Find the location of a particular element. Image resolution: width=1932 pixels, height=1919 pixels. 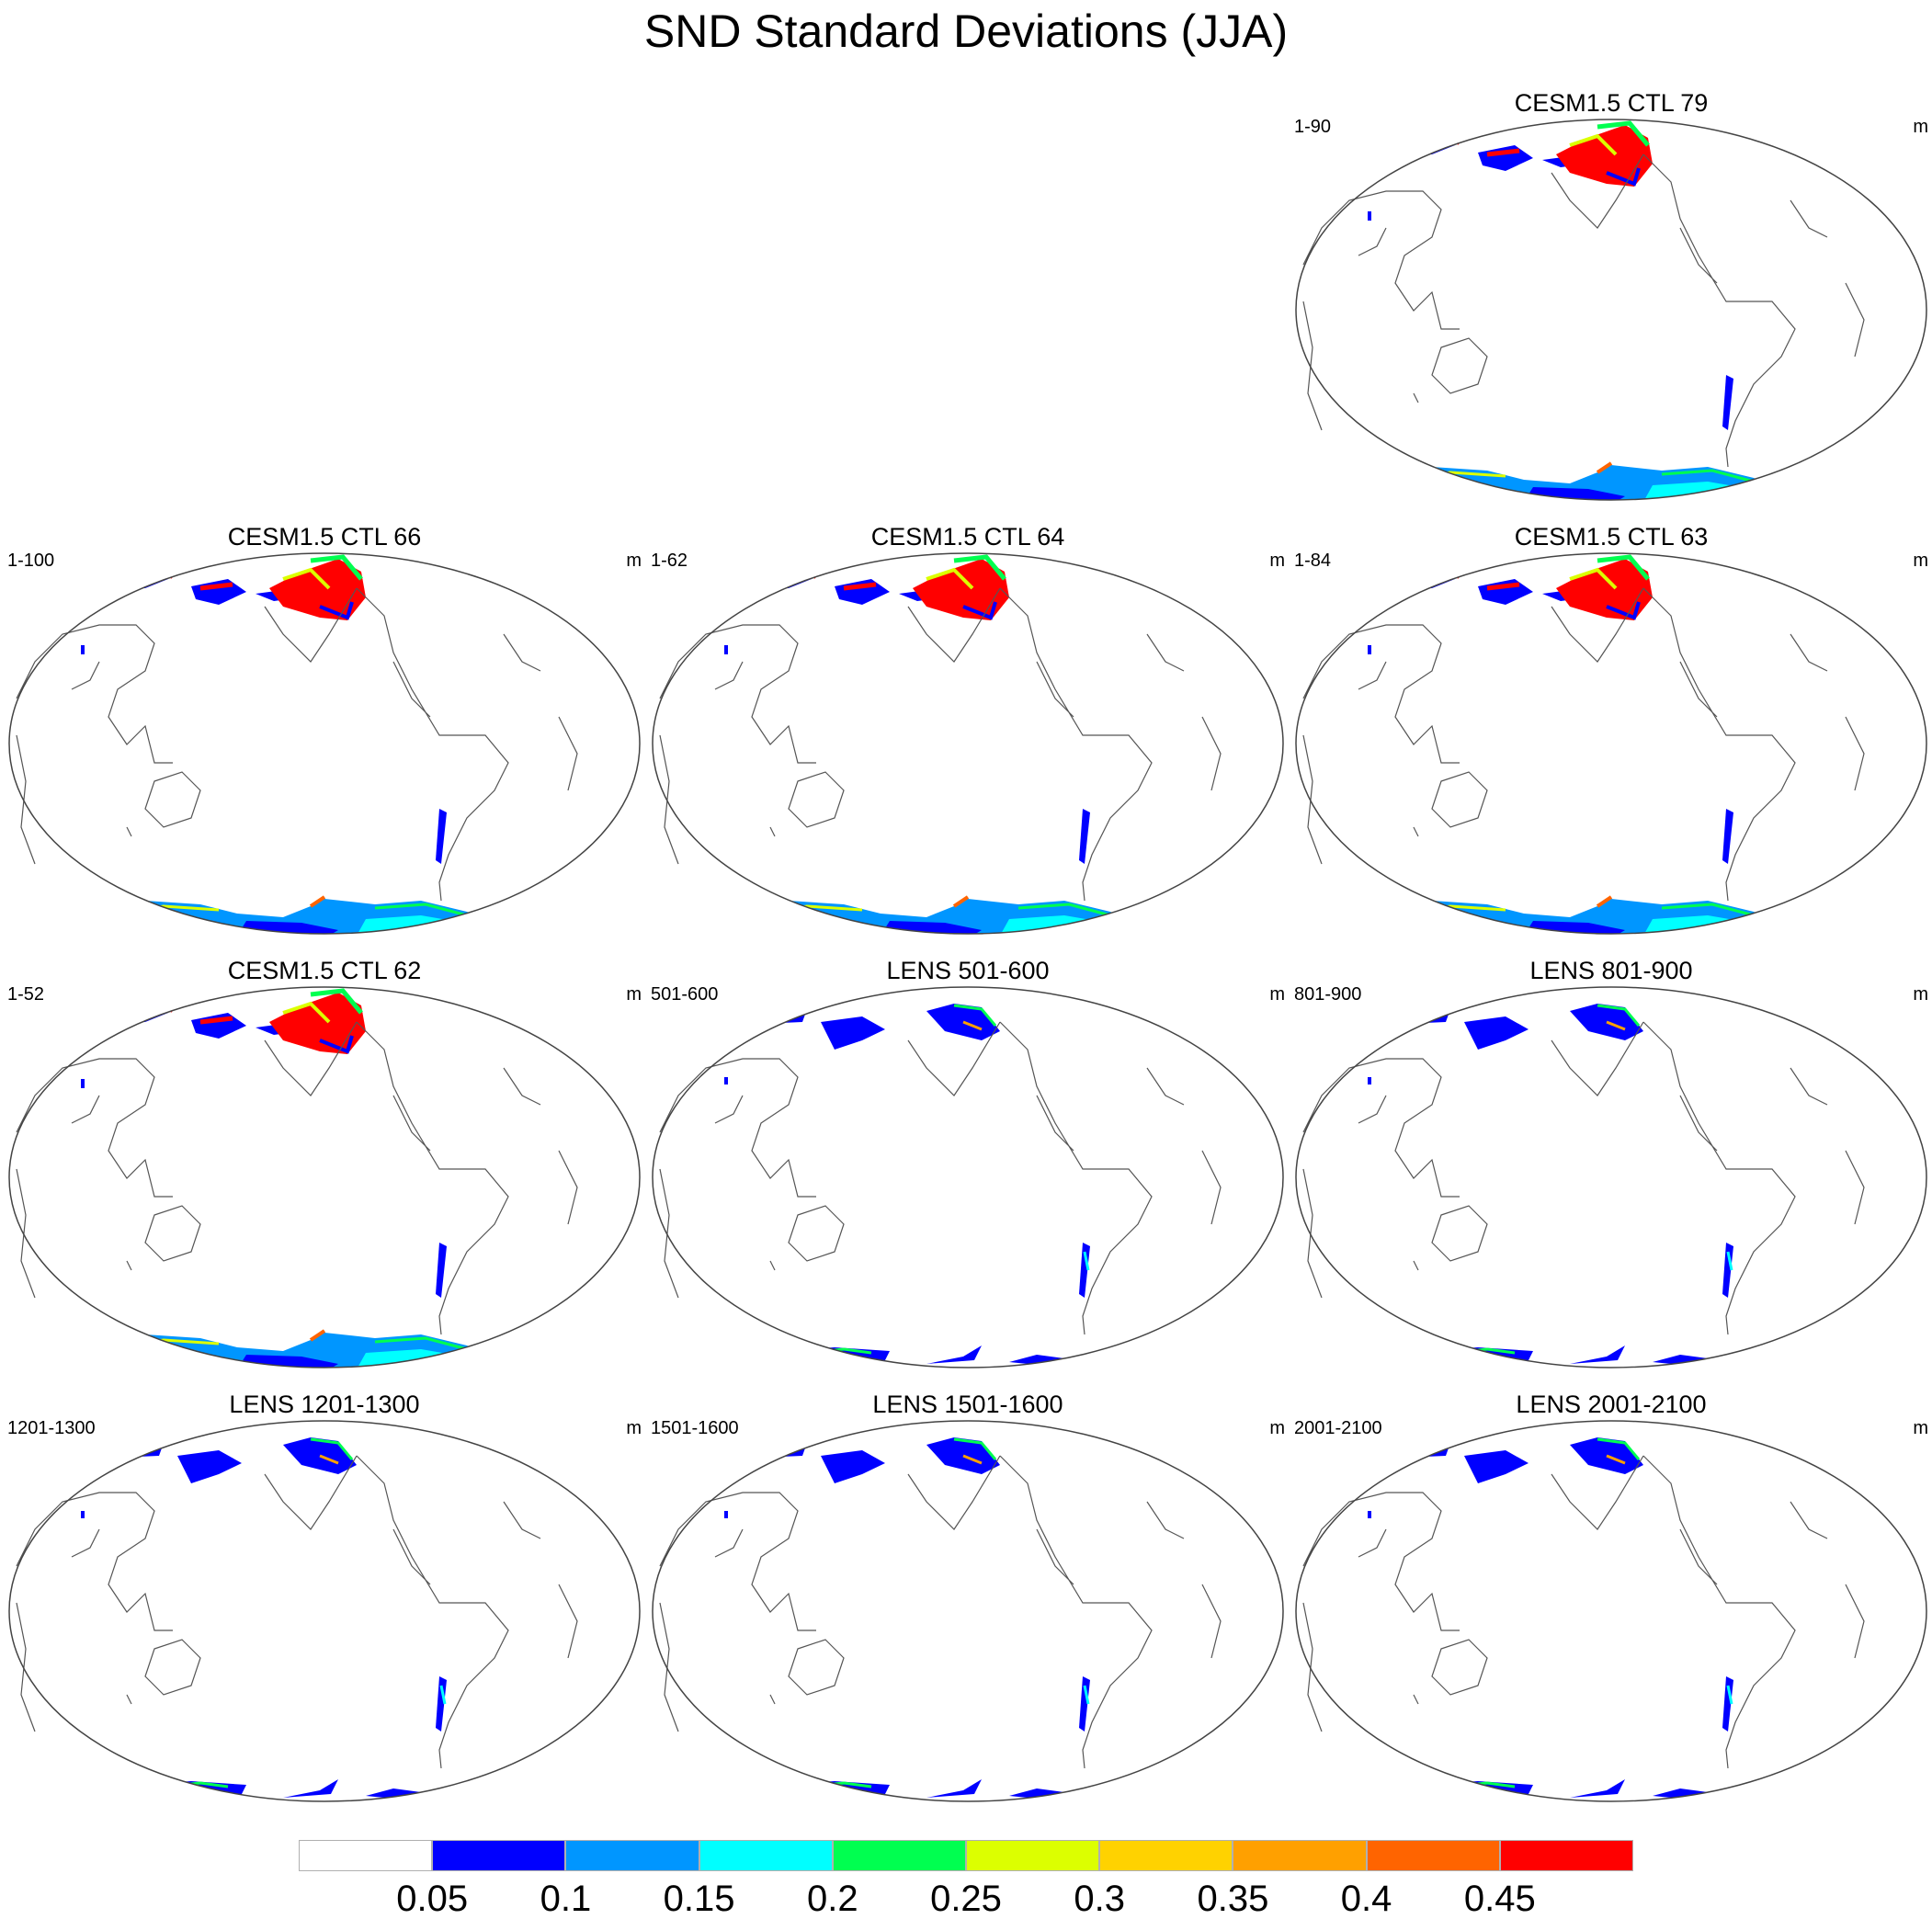

colorbar-label: 0.05 is located at coordinates (432, 1899).